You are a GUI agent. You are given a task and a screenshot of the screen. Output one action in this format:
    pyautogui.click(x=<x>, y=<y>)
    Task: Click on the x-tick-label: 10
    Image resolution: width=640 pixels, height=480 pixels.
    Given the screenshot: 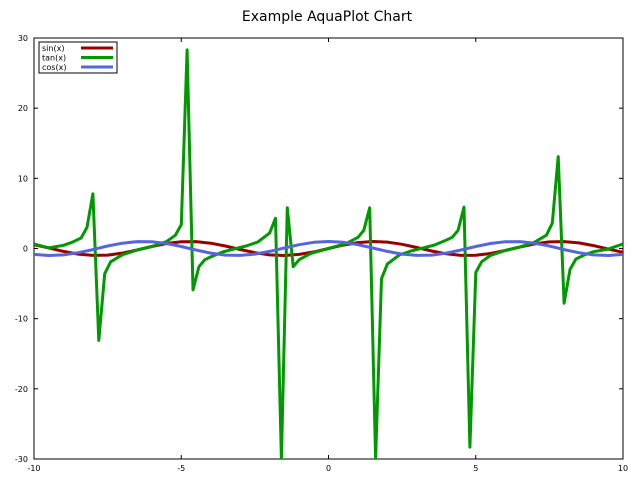 What is the action you would take?
    pyautogui.click(x=623, y=468)
    